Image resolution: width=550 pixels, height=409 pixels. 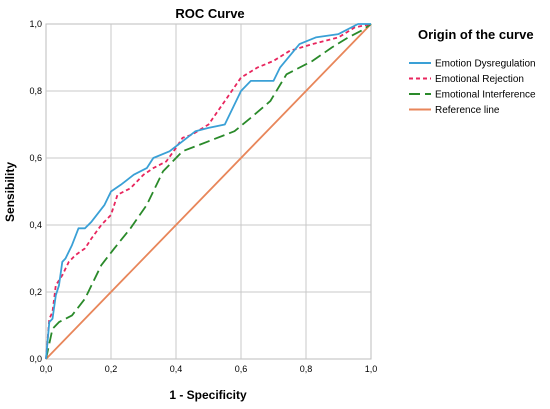 I want to click on y-tick-label: 0,8, so click(x=35, y=91).